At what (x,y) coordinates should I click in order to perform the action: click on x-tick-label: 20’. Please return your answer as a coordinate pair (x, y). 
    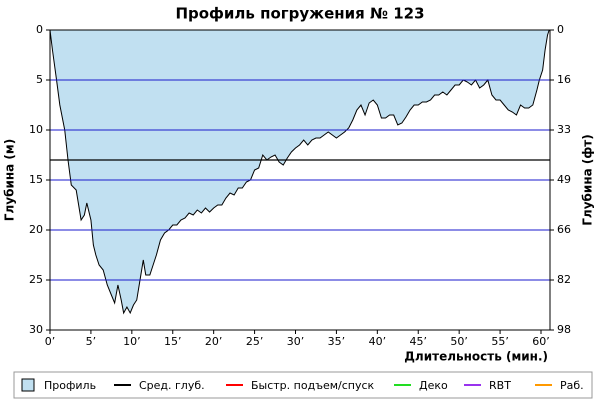
    Looking at the image, I should click on (214, 341).